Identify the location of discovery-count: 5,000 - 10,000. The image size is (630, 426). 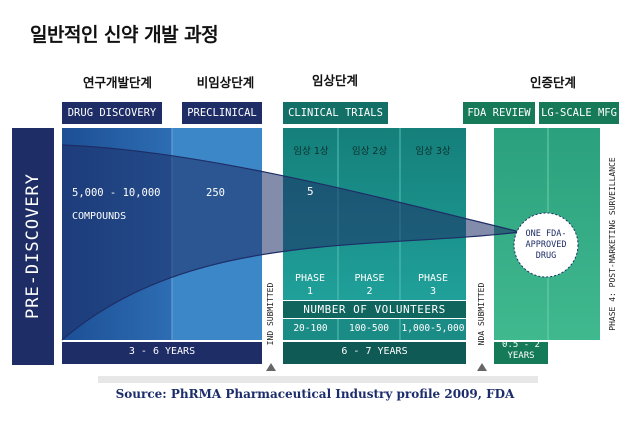
(116, 193).